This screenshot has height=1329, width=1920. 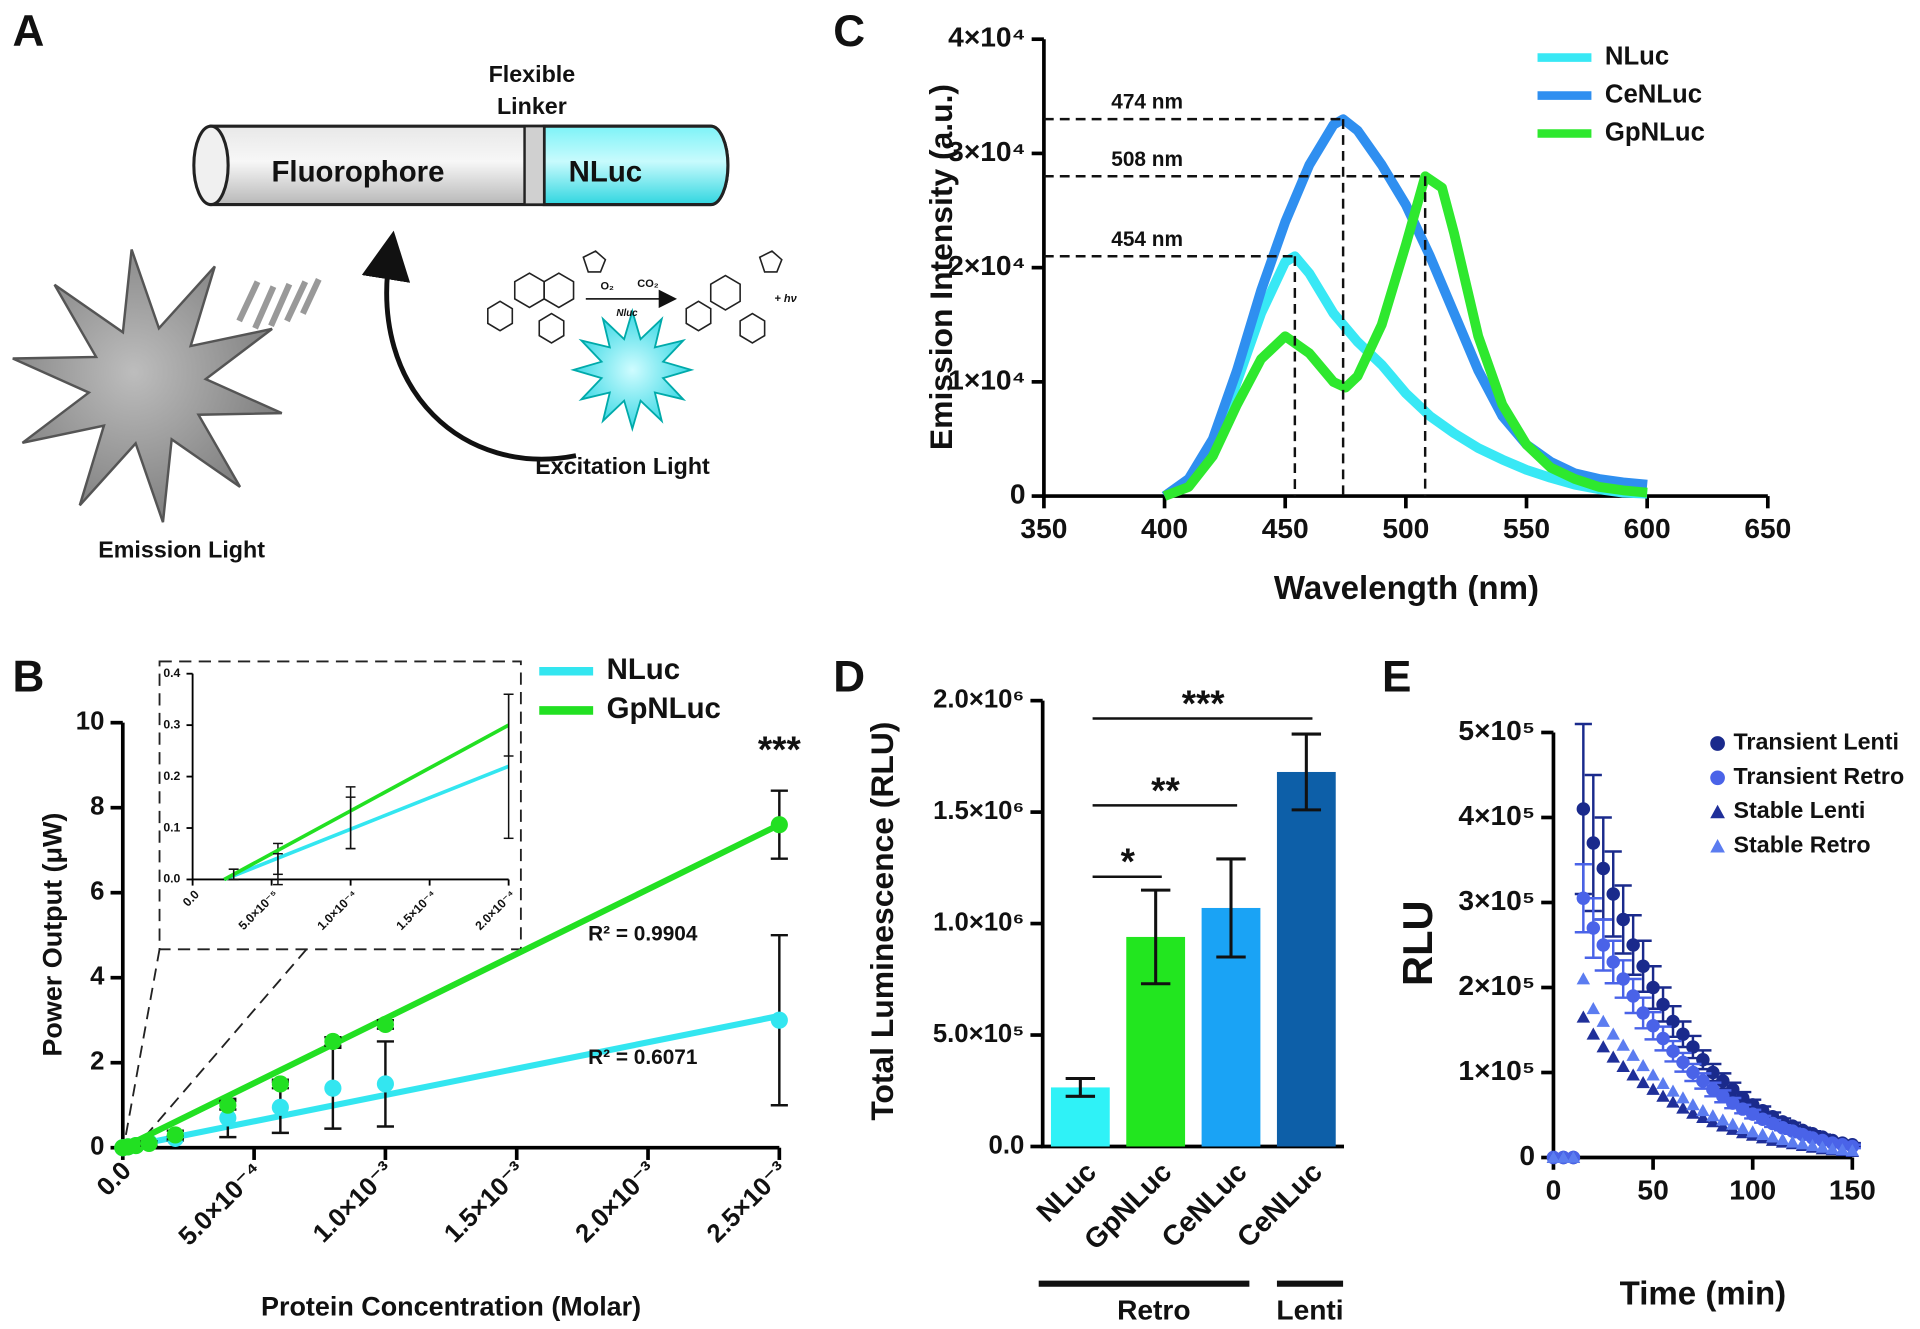 I want to click on x-tick-label: 350, so click(x=1043, y=528).